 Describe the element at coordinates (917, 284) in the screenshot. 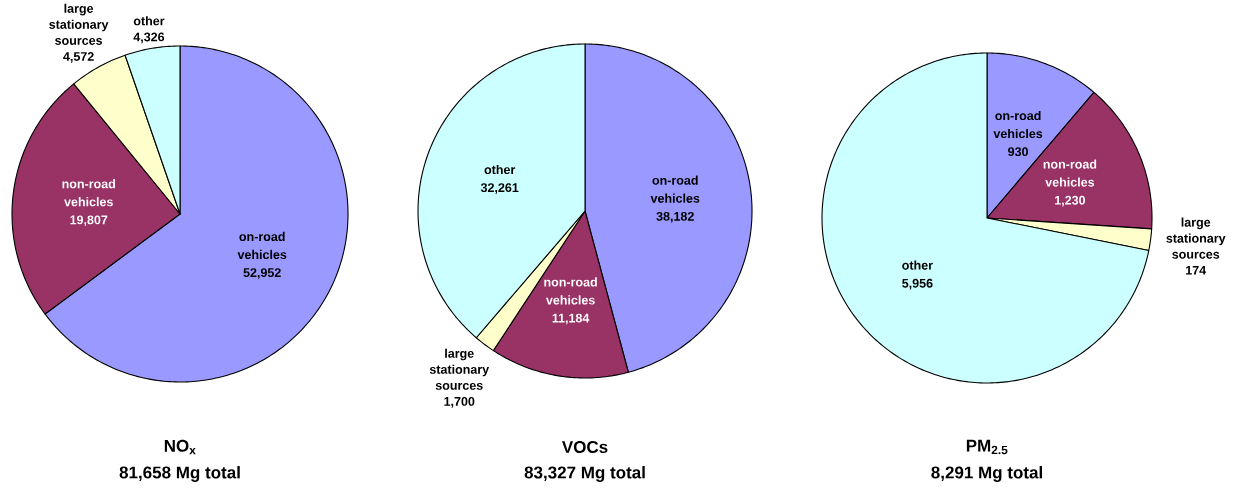

I see `data-label: 5,956` at that location.